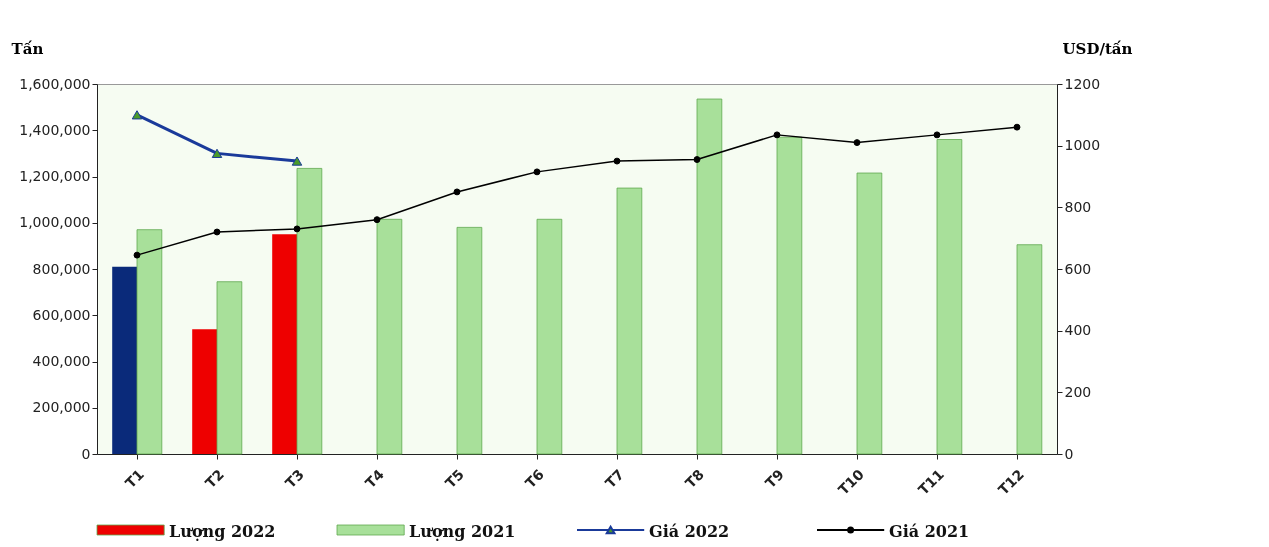  Describe the element at coordinates (1078, 206) in the screenshot. I see `y2-tick-label: 800` at that location.